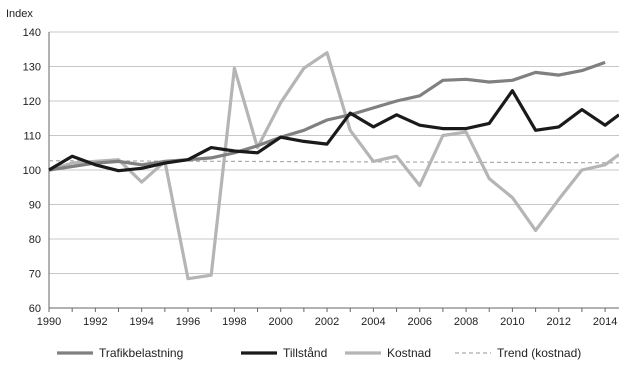  Describe the element at coordinates (32, 68) in the screenshot. I see `y-tick-label: 130` at that location.